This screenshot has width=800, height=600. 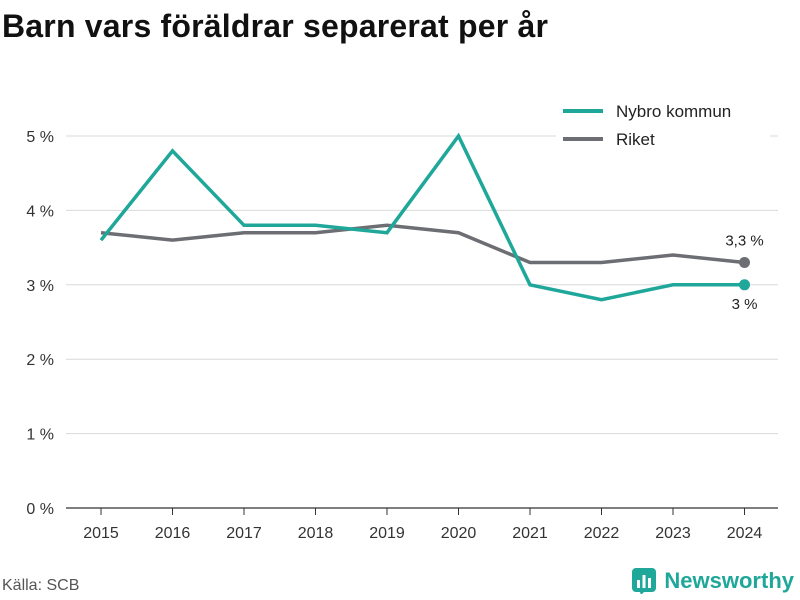 What do you see at coordinates (101, 533) in the screenshot?
I see `x-tick-label: 2015` at bounding box center [101, 533].